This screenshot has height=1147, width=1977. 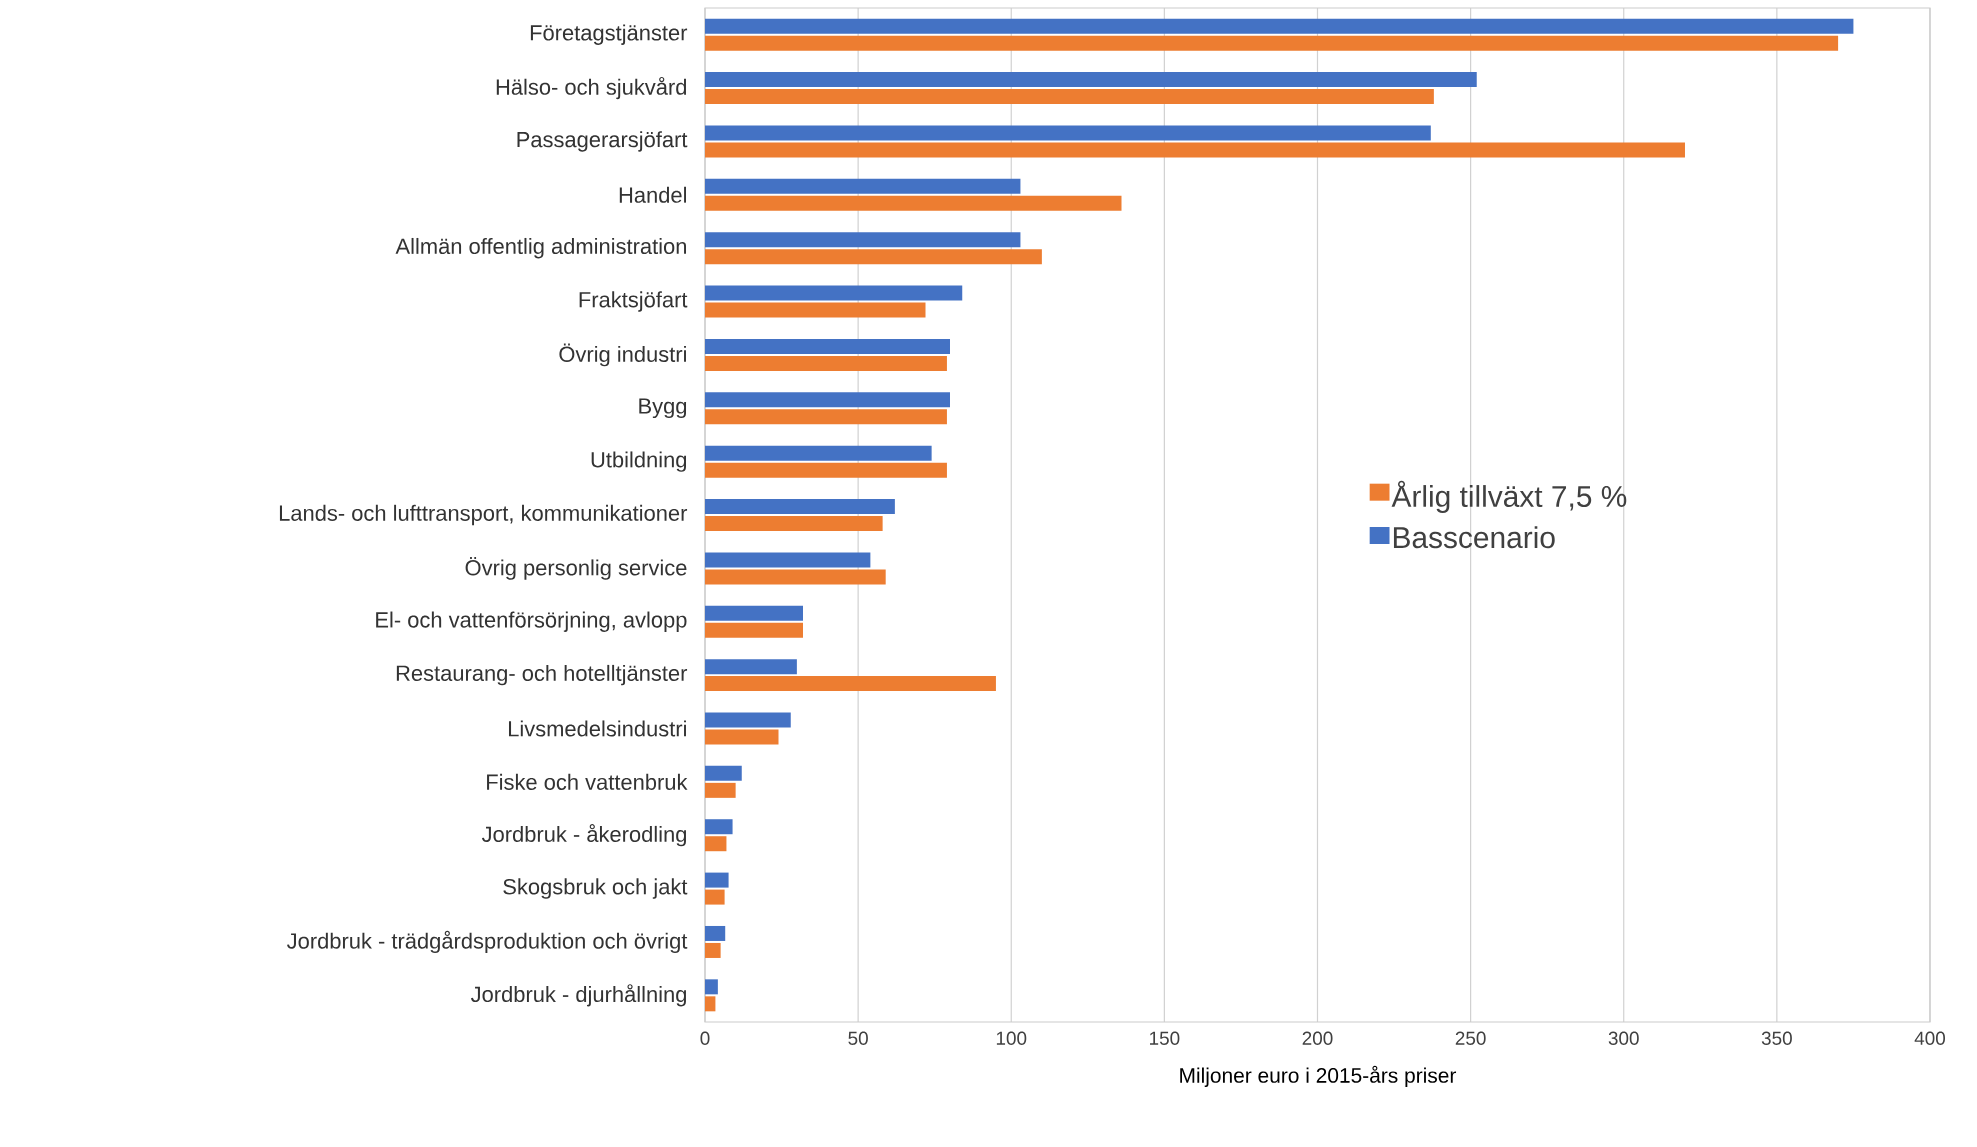 What do you see at coordinates (540, 248) in the screenshot?
I see `y-tick-label: Allmän offentlig administration` at bounding box center [540, 248].